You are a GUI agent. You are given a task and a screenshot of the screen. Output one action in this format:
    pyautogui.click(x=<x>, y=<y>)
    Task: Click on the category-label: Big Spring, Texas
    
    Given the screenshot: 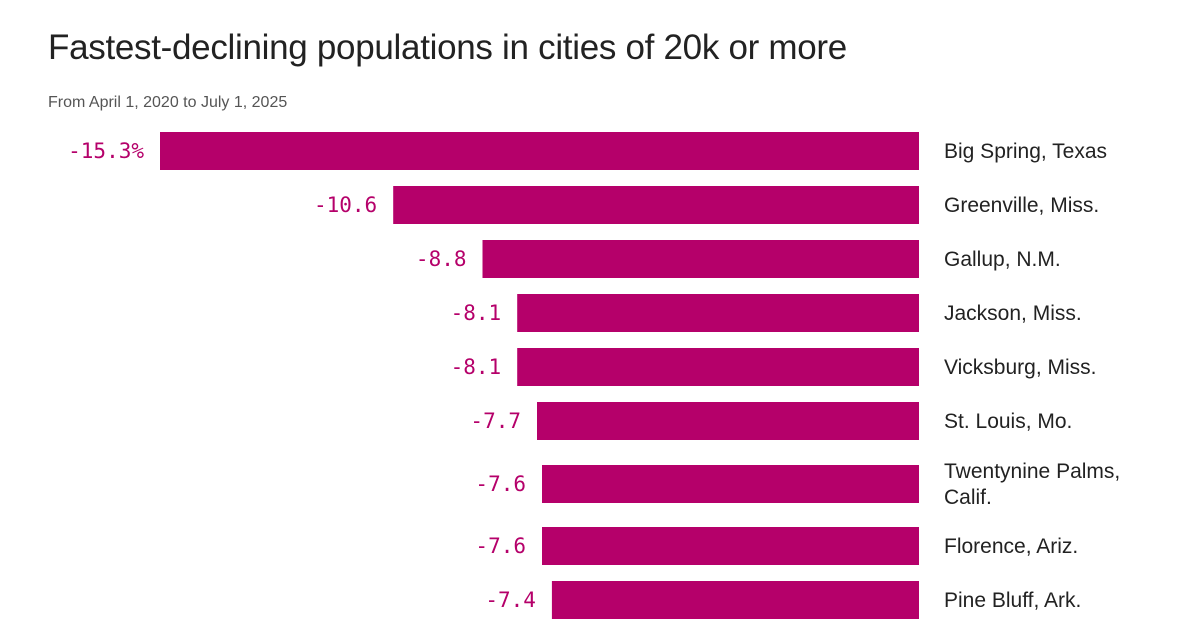 What is the action you would take?
    pyautogui.click(x=1025, y=151)
    